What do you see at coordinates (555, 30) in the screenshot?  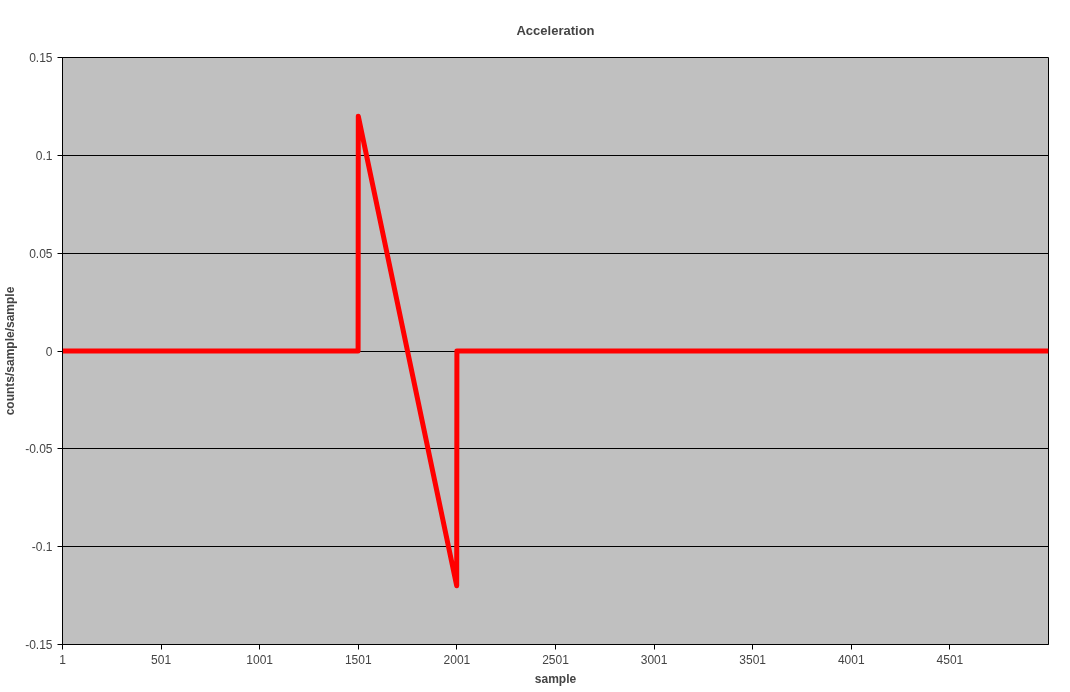 I see `chart-title: Acceleration` at bounding box center [555, 30].